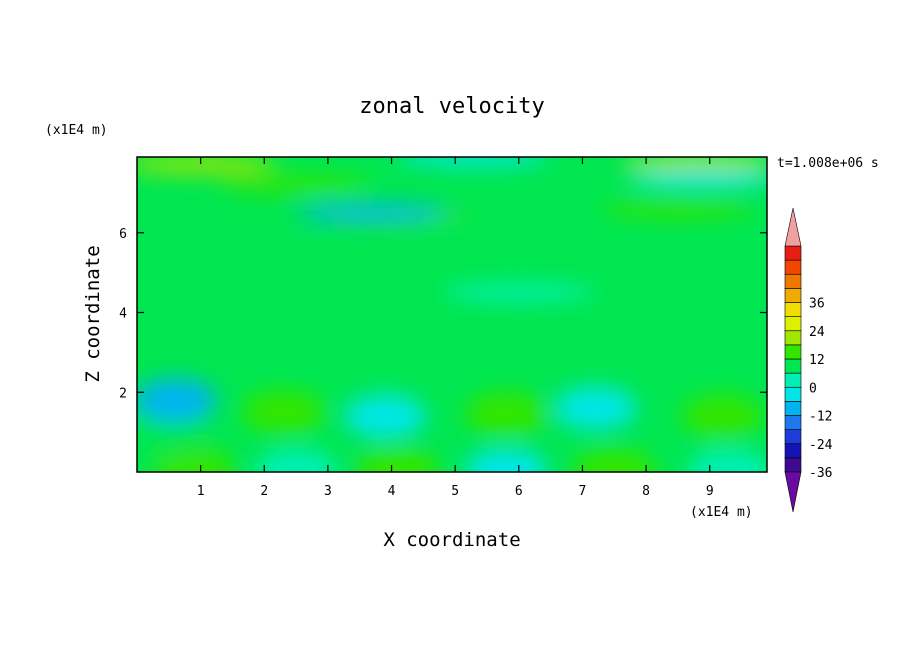 This screenshot has width=904, height=654. What do you see at coordinates (793, 227) in the screenshot?
I see `colorbar-max-arrow` at bounding box center [793, 227].